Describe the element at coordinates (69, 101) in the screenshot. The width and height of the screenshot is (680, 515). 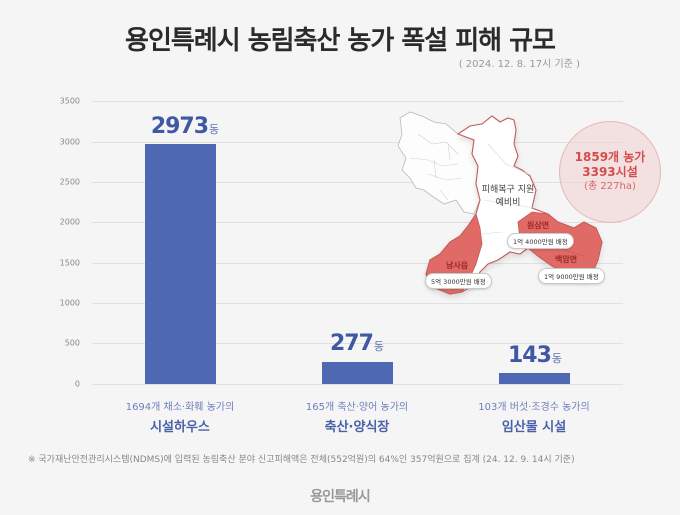
I see `y-tick-label: 3500` at that location.